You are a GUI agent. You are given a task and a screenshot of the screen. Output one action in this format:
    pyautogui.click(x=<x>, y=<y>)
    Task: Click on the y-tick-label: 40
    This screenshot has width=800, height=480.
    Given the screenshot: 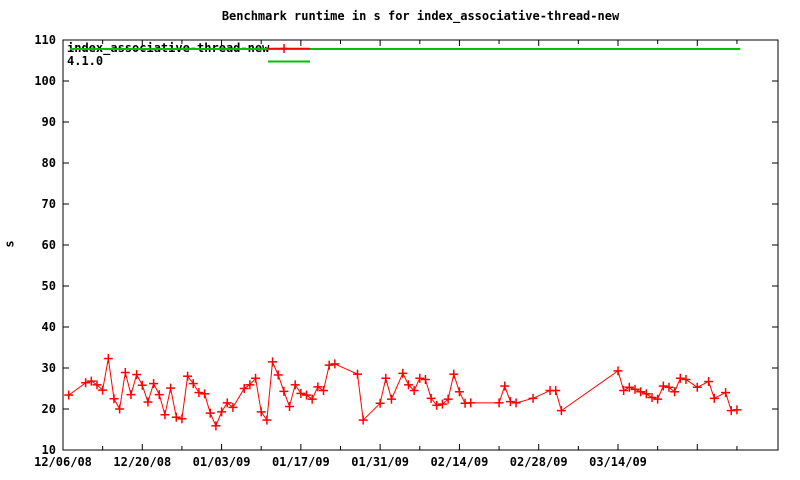 What is the action you would take?
    pyautogui.click(x=48, y=326)
    